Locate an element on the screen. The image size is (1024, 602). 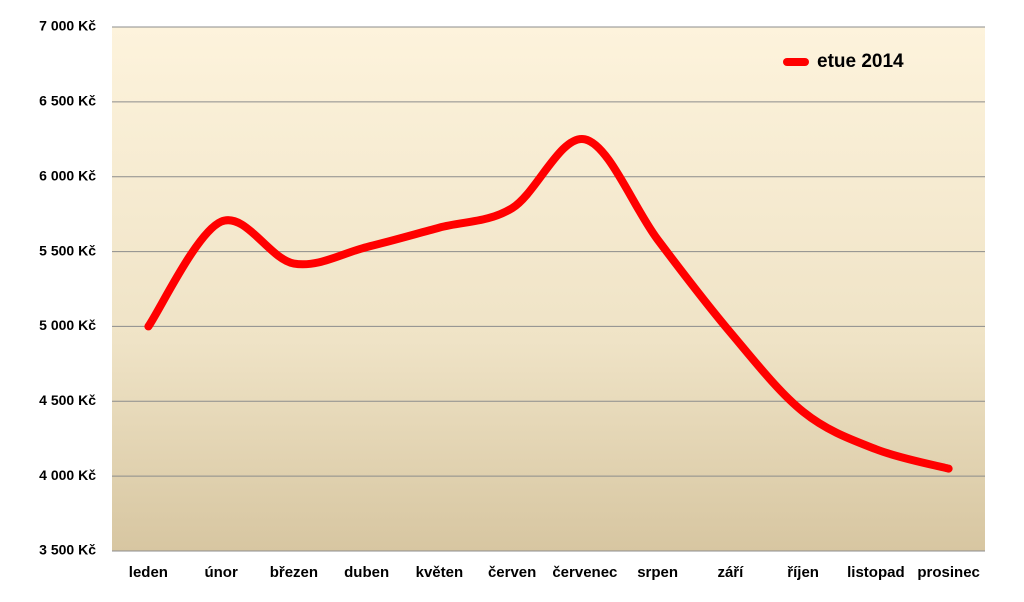
x-tick-label: březen is located at coordinates (294, 572).